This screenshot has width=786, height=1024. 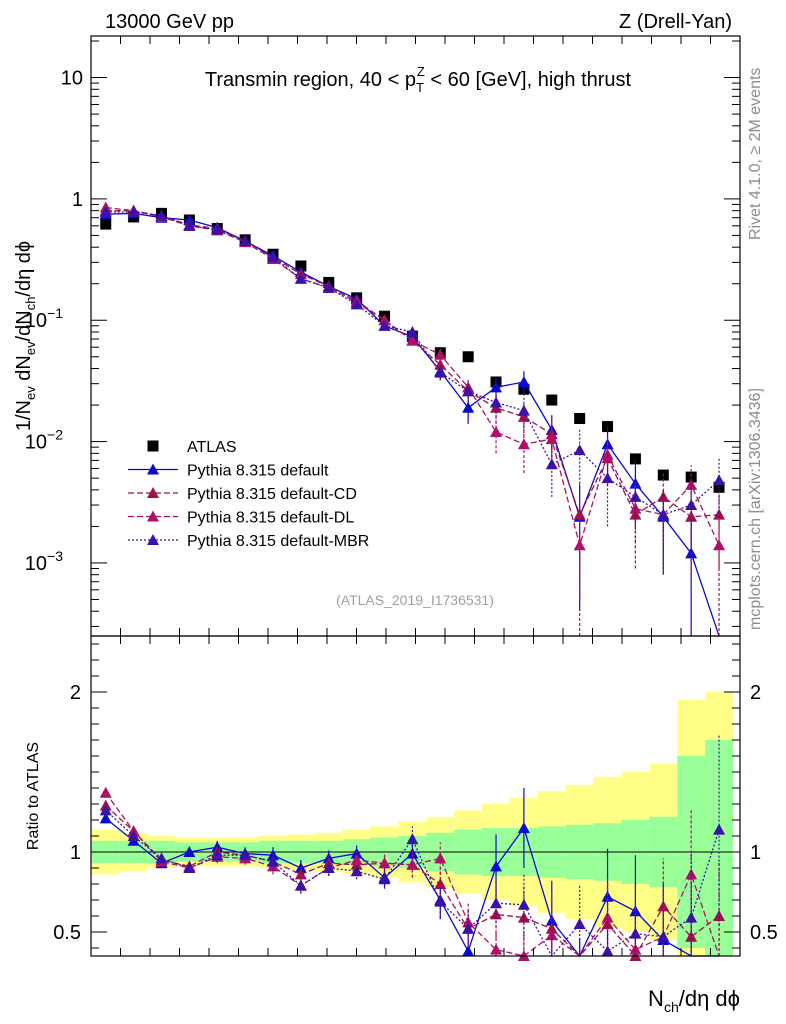 What do you see at coordinates (44, 561) in the screenshot?
I see `y-tick-label: 10−3` at bounding box center [44, 561].